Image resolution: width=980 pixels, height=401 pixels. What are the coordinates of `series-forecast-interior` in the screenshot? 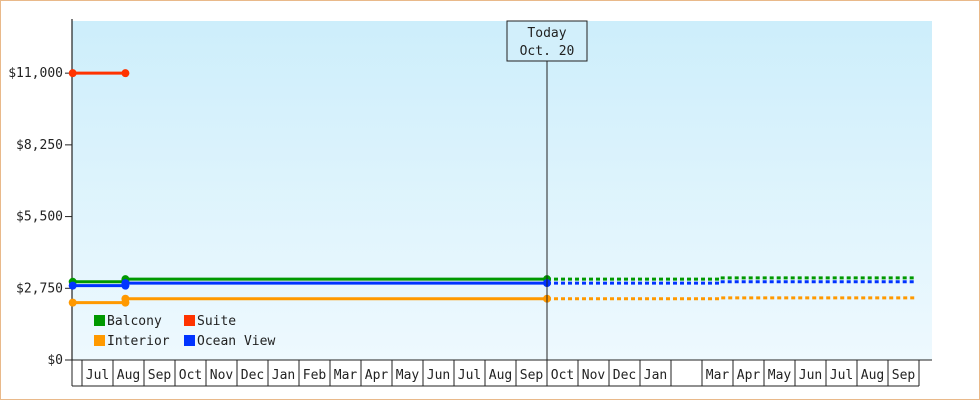 It's located at (731, 298).